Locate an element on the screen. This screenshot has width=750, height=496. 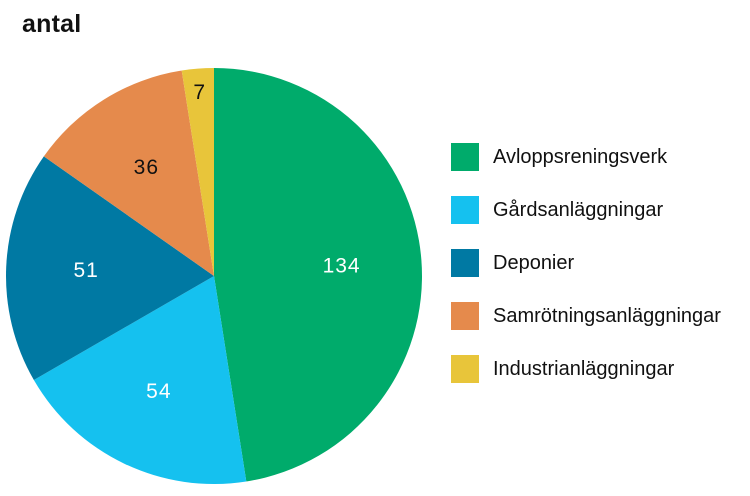
data-label-industrianlaggningar: 7 is located at coordinates (199, 92).